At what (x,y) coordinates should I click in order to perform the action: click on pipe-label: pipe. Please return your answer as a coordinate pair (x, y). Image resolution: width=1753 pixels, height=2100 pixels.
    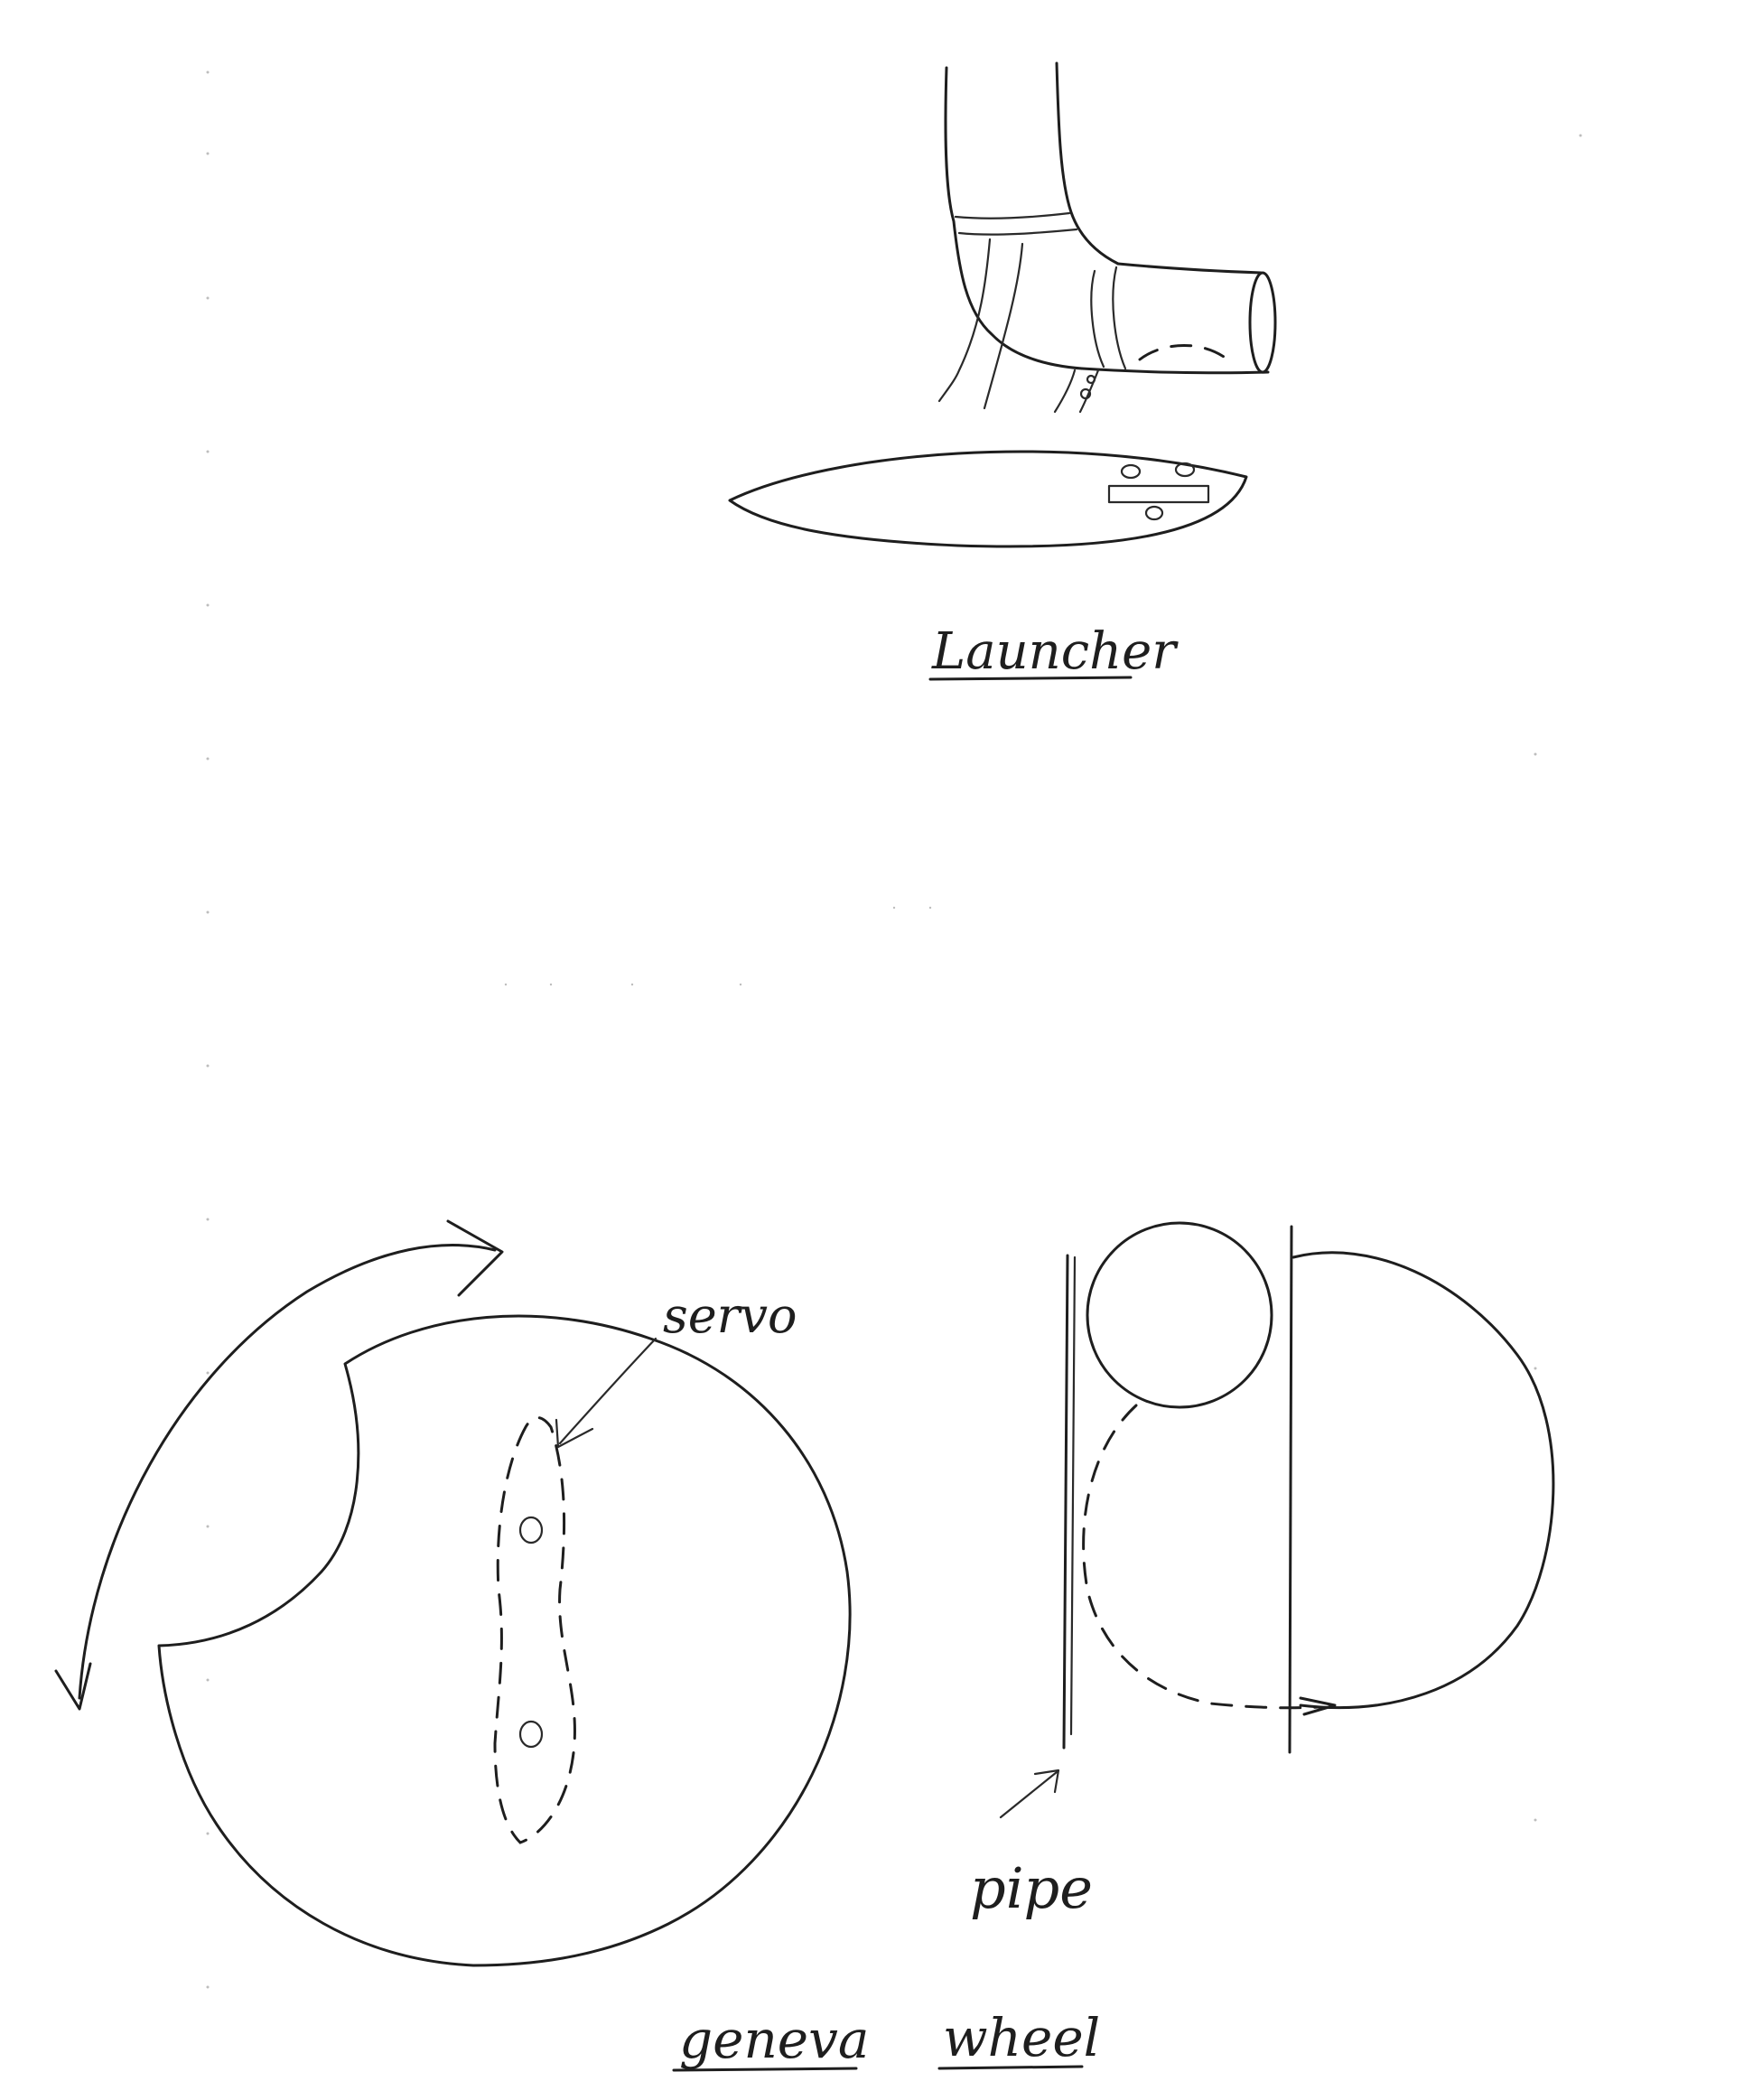
    Looking at the image, I should click on (1031, 1888).